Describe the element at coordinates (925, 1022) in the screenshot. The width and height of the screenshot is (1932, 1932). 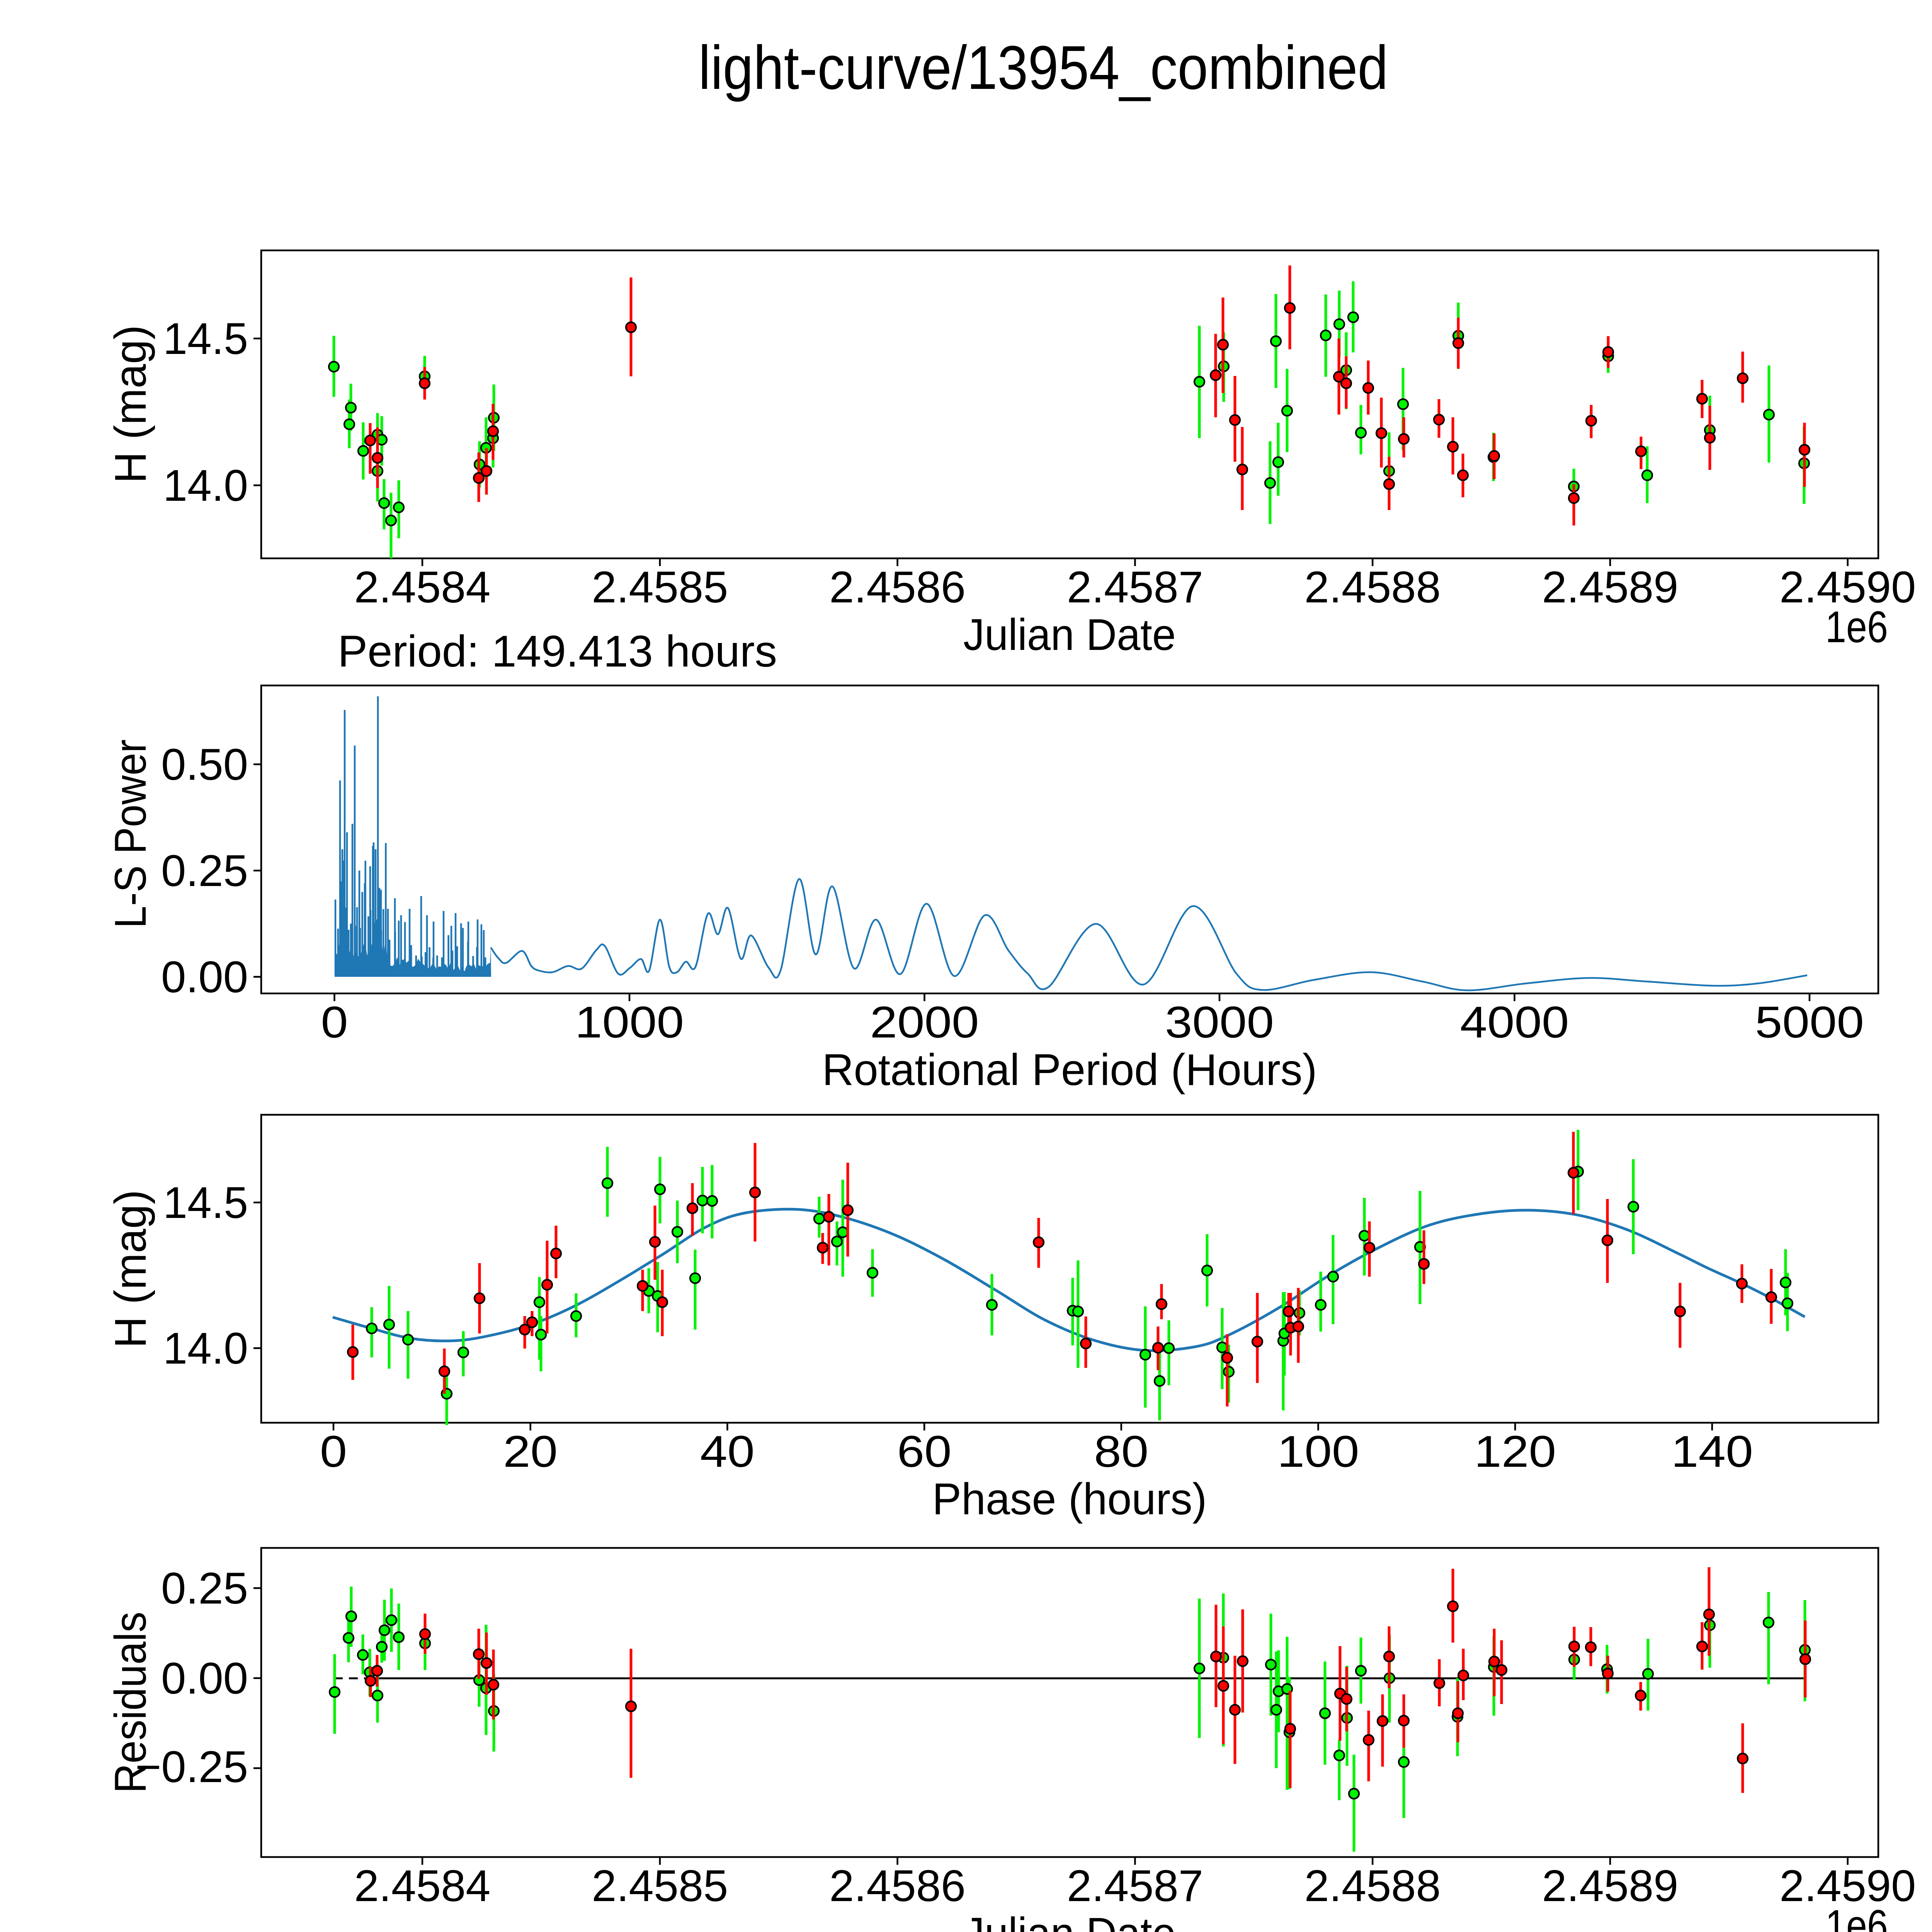
I see `svg-text: 2000` at that location.